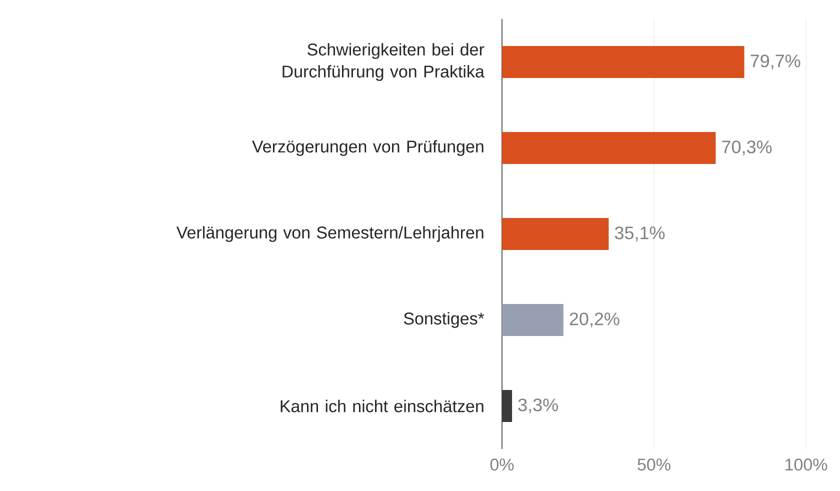 The width and height of the screenshot is (840, 491). I want to click on x-tick-label: 50%, so click(654, 464).